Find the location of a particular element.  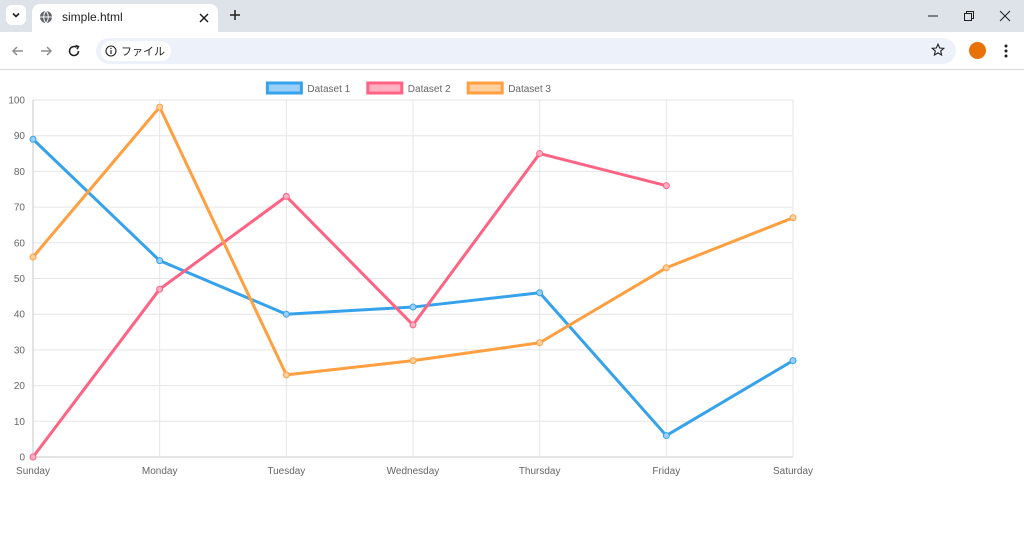

browser-toolbar: ファイル is located at coordinates (512, 51).